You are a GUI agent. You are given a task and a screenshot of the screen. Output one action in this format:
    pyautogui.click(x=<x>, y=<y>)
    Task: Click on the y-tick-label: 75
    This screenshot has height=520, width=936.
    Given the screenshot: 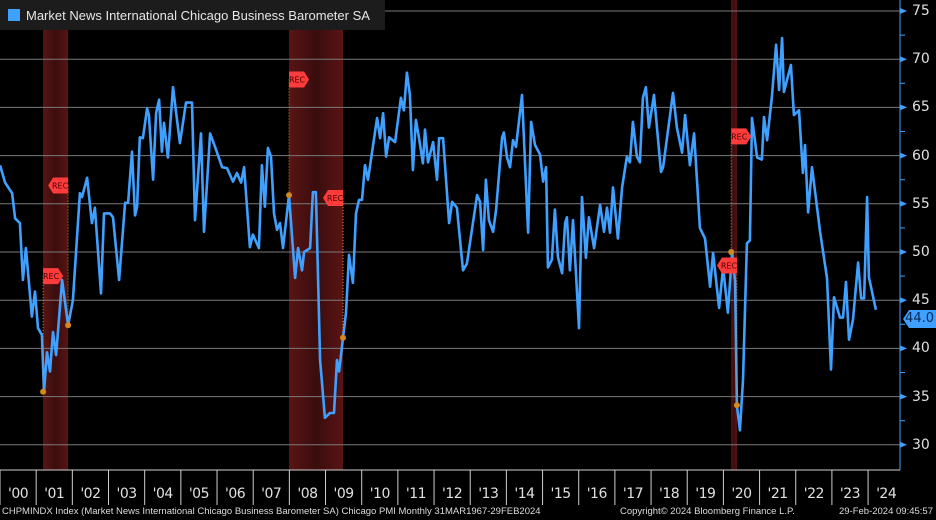 What is the action you would take?
    pyautogui.click(x=921, y=11)
    